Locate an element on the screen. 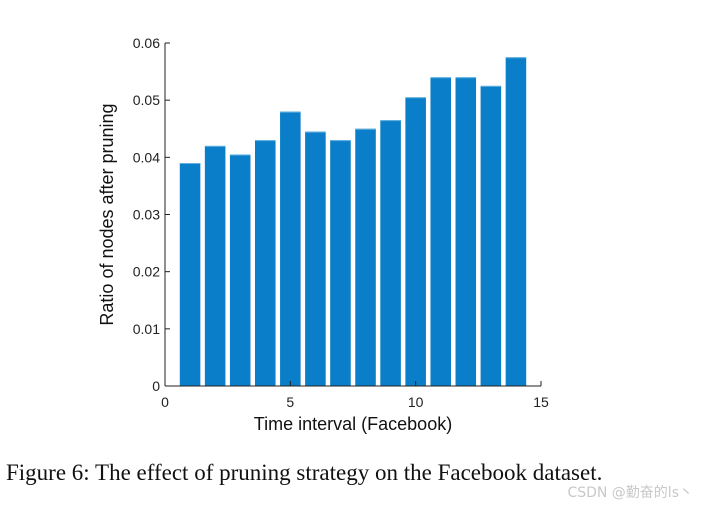 The width and height of the screenshot is (703, 510). y-tick-label: 0.02 is located at coordinates (146, 272).